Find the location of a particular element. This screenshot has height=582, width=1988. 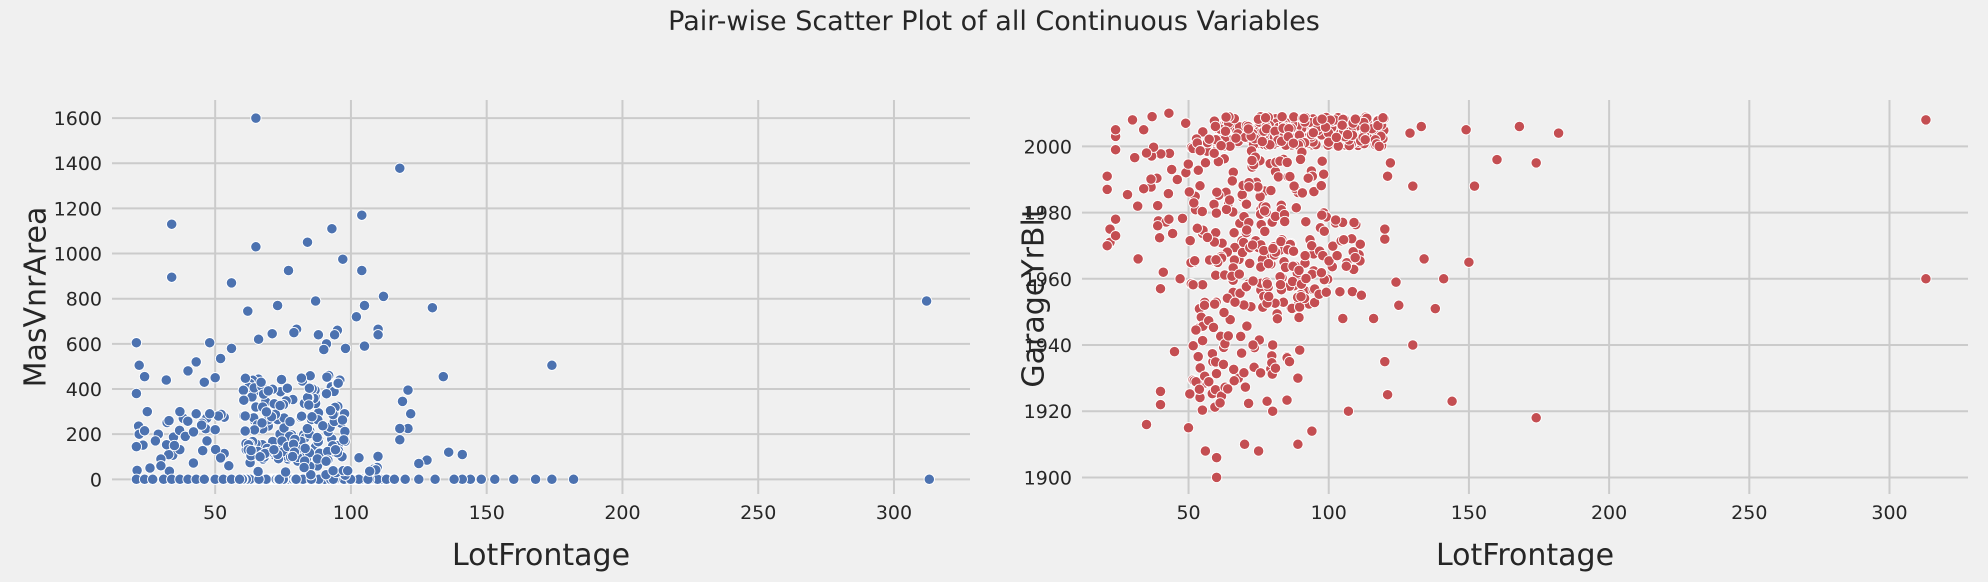

y-tick-label: 1200 is located at coordinates (78, 209).